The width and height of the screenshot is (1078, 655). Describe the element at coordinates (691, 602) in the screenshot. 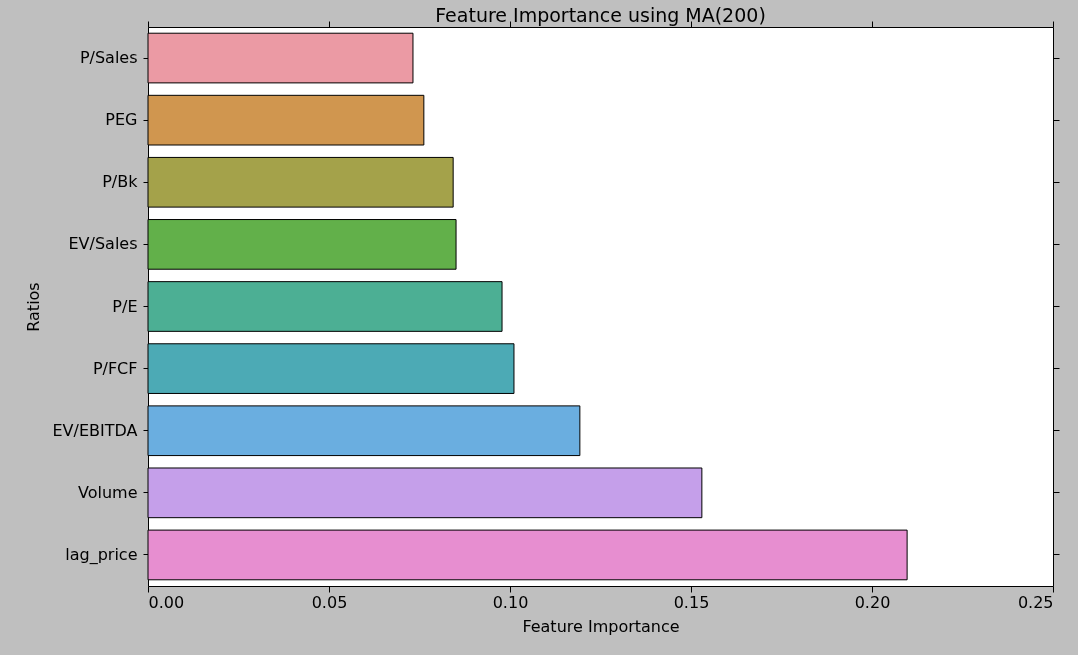

I see `x-tick-label: 0.15` at that location.